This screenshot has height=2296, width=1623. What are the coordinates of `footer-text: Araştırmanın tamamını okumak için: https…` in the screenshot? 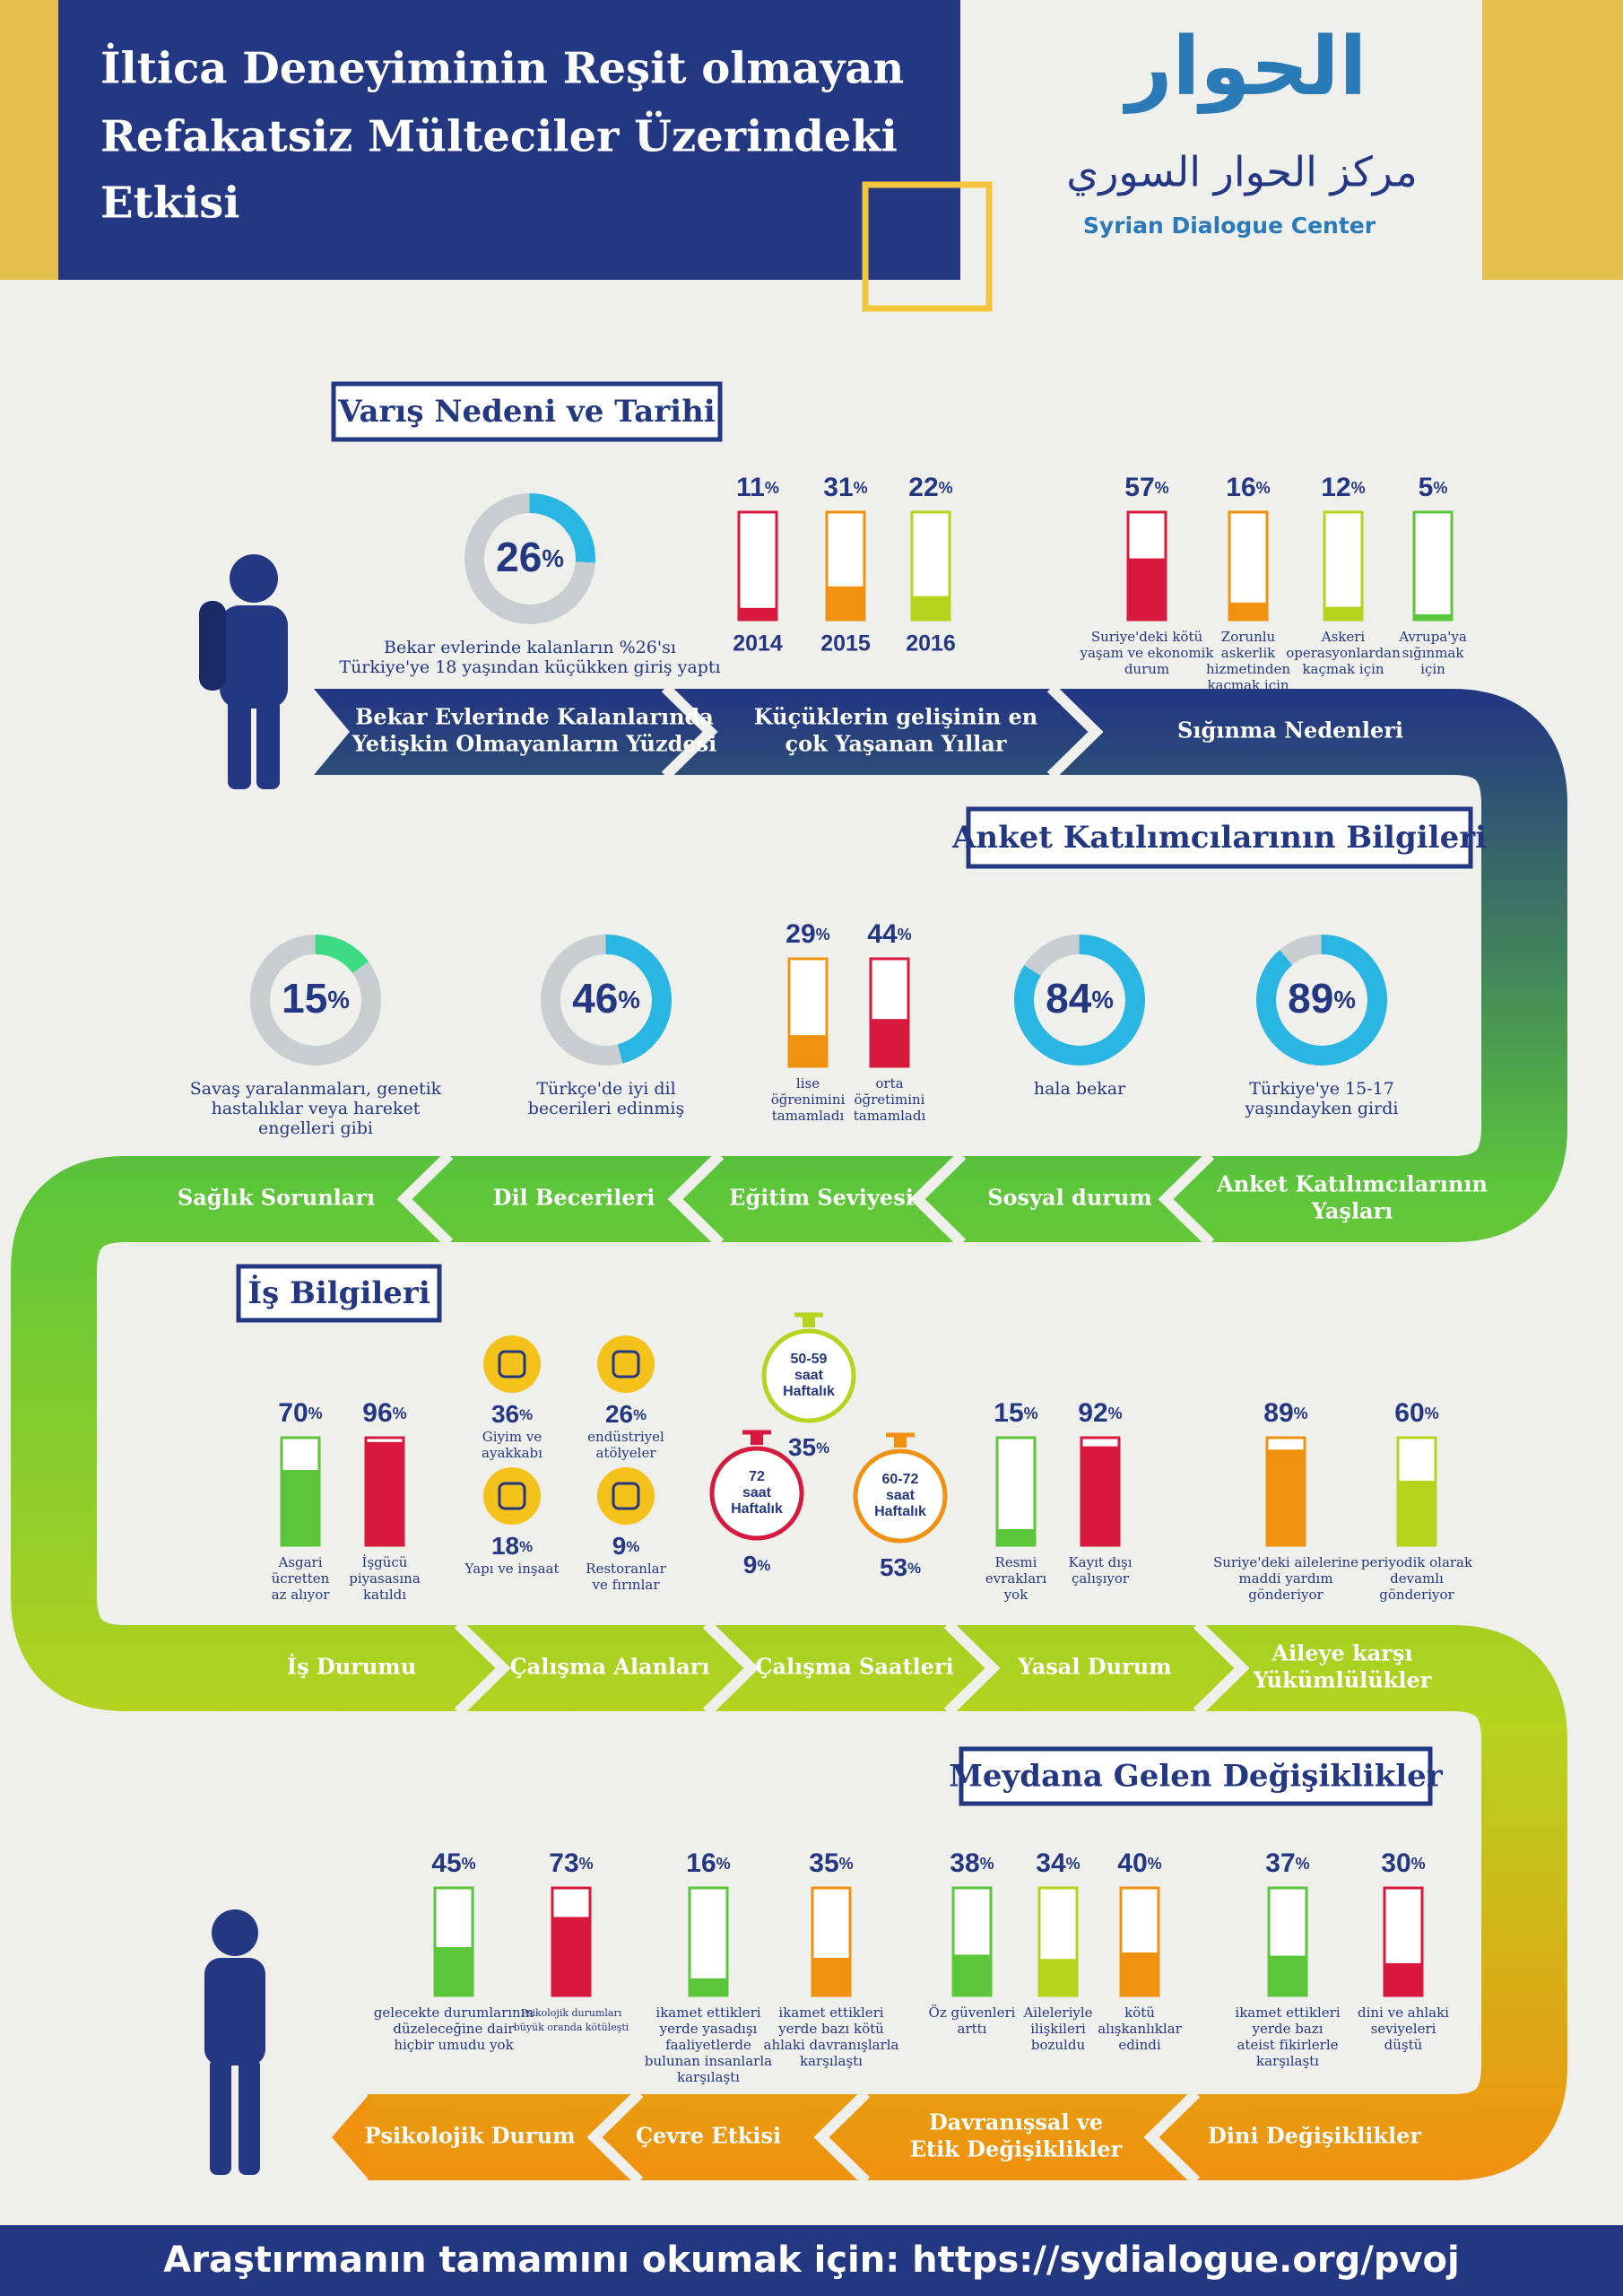 It's located at (811, 2260).